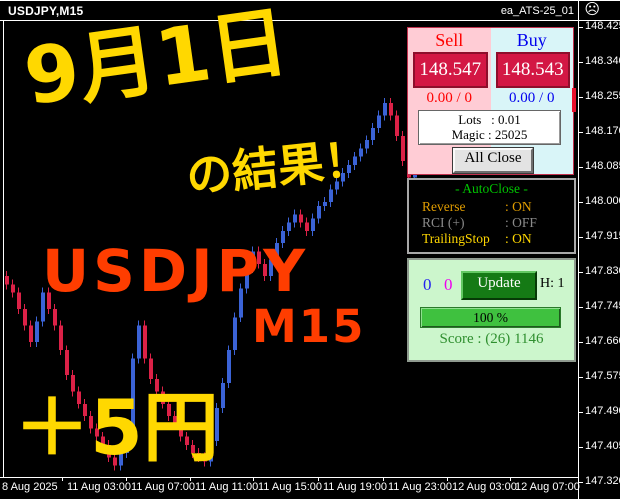  I want to click on autoclose-row-rci: RCI (+) : OFF, so click(496, 223).